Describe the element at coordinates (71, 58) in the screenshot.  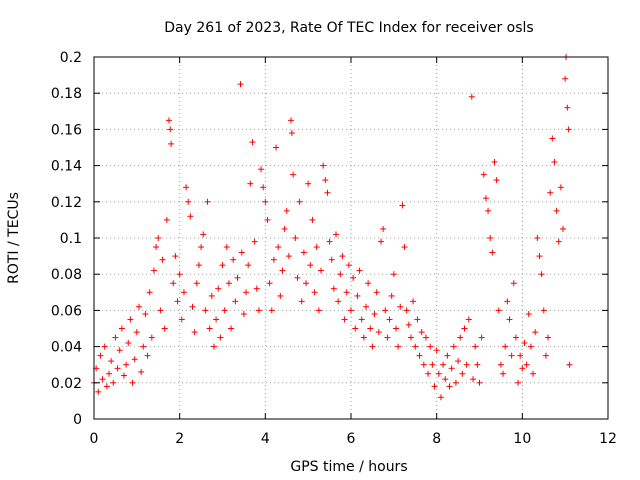
I see `y-tick-label: 0.2` at that location.